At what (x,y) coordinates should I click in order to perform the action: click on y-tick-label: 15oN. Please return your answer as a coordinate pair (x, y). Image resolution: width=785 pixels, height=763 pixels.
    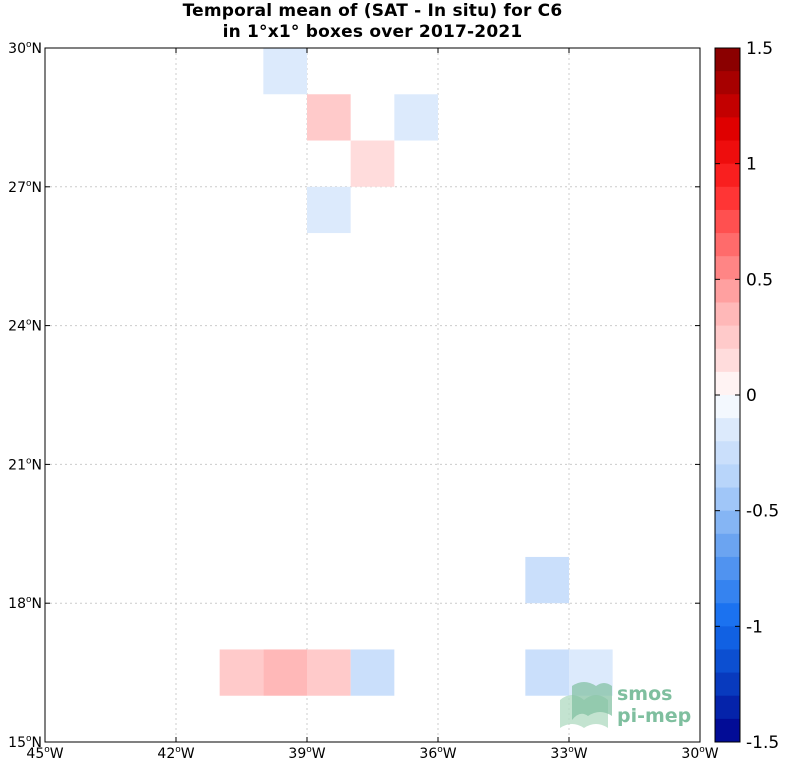
    Looking at the image, I should click on (25, 742).